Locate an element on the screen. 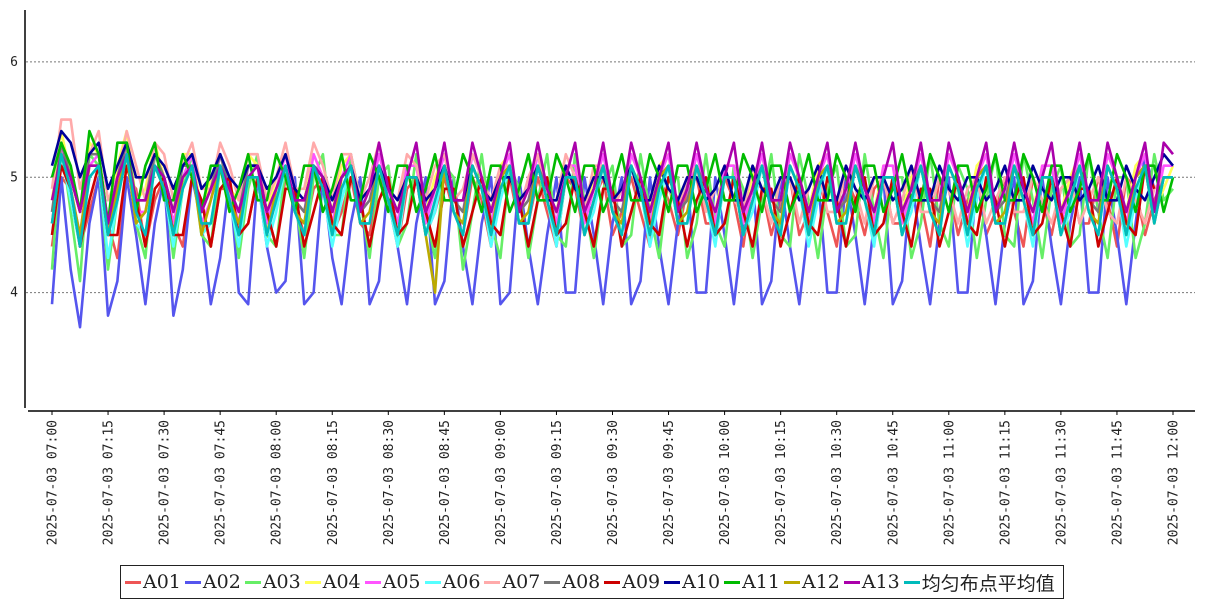 The image size is (1207, 600). x-tick-label: 2025-07-03 07:45 is located at coordinates (221, 482).